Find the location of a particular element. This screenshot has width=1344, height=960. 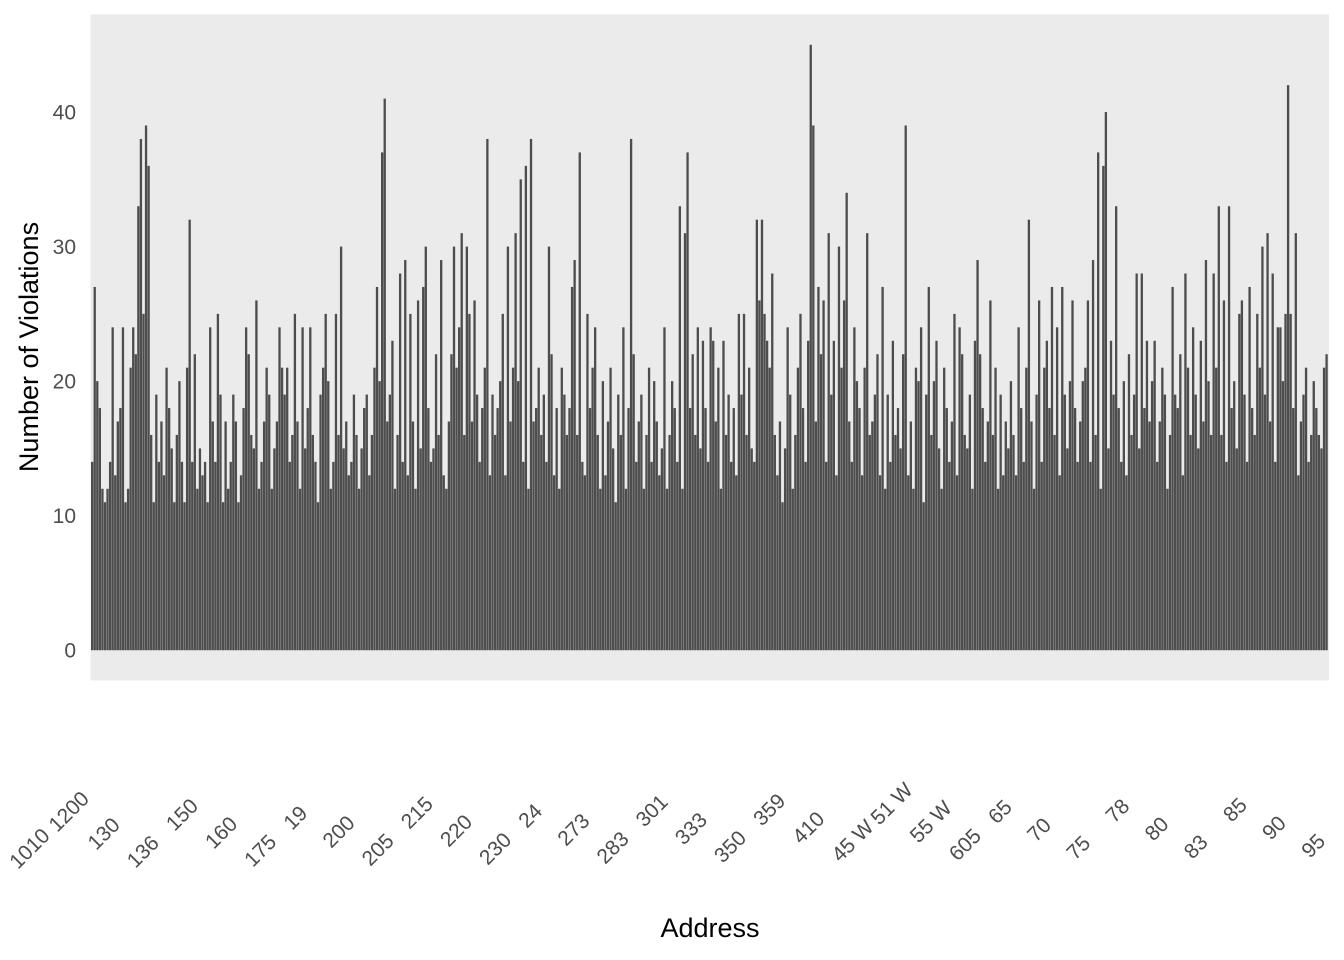

x-tick-label: 301 is located at coordinates (652, 810).